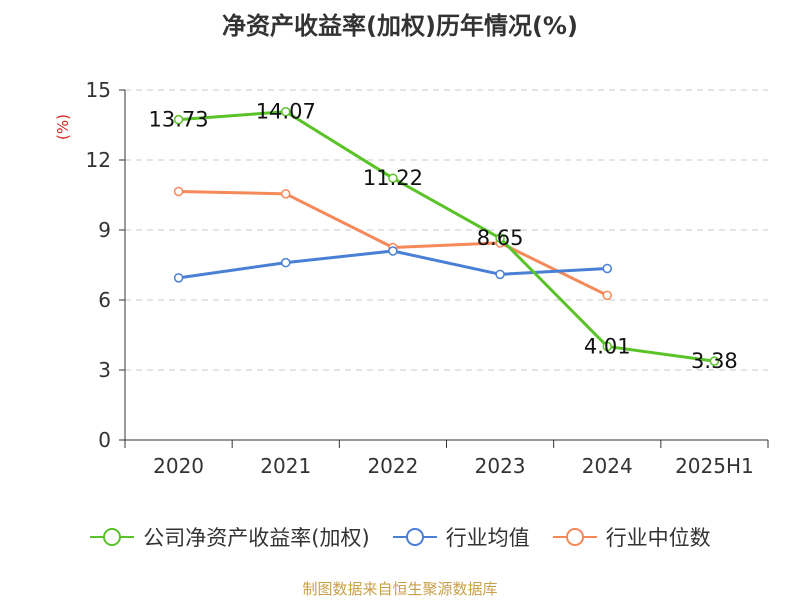  I want to click on legend: 公司净资产收益率(加权) 行业均值 行业中位数, so click(400, 537).